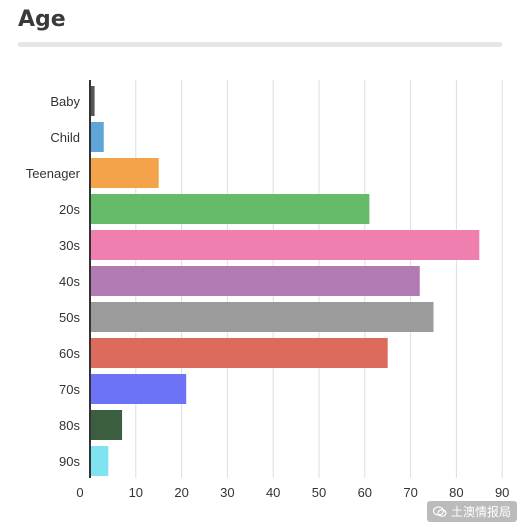 The height and width of the screenshot is (532, 525). Describe the element at coordinates (230, 209) in the screenshot. I see `bar-20s` at that location.